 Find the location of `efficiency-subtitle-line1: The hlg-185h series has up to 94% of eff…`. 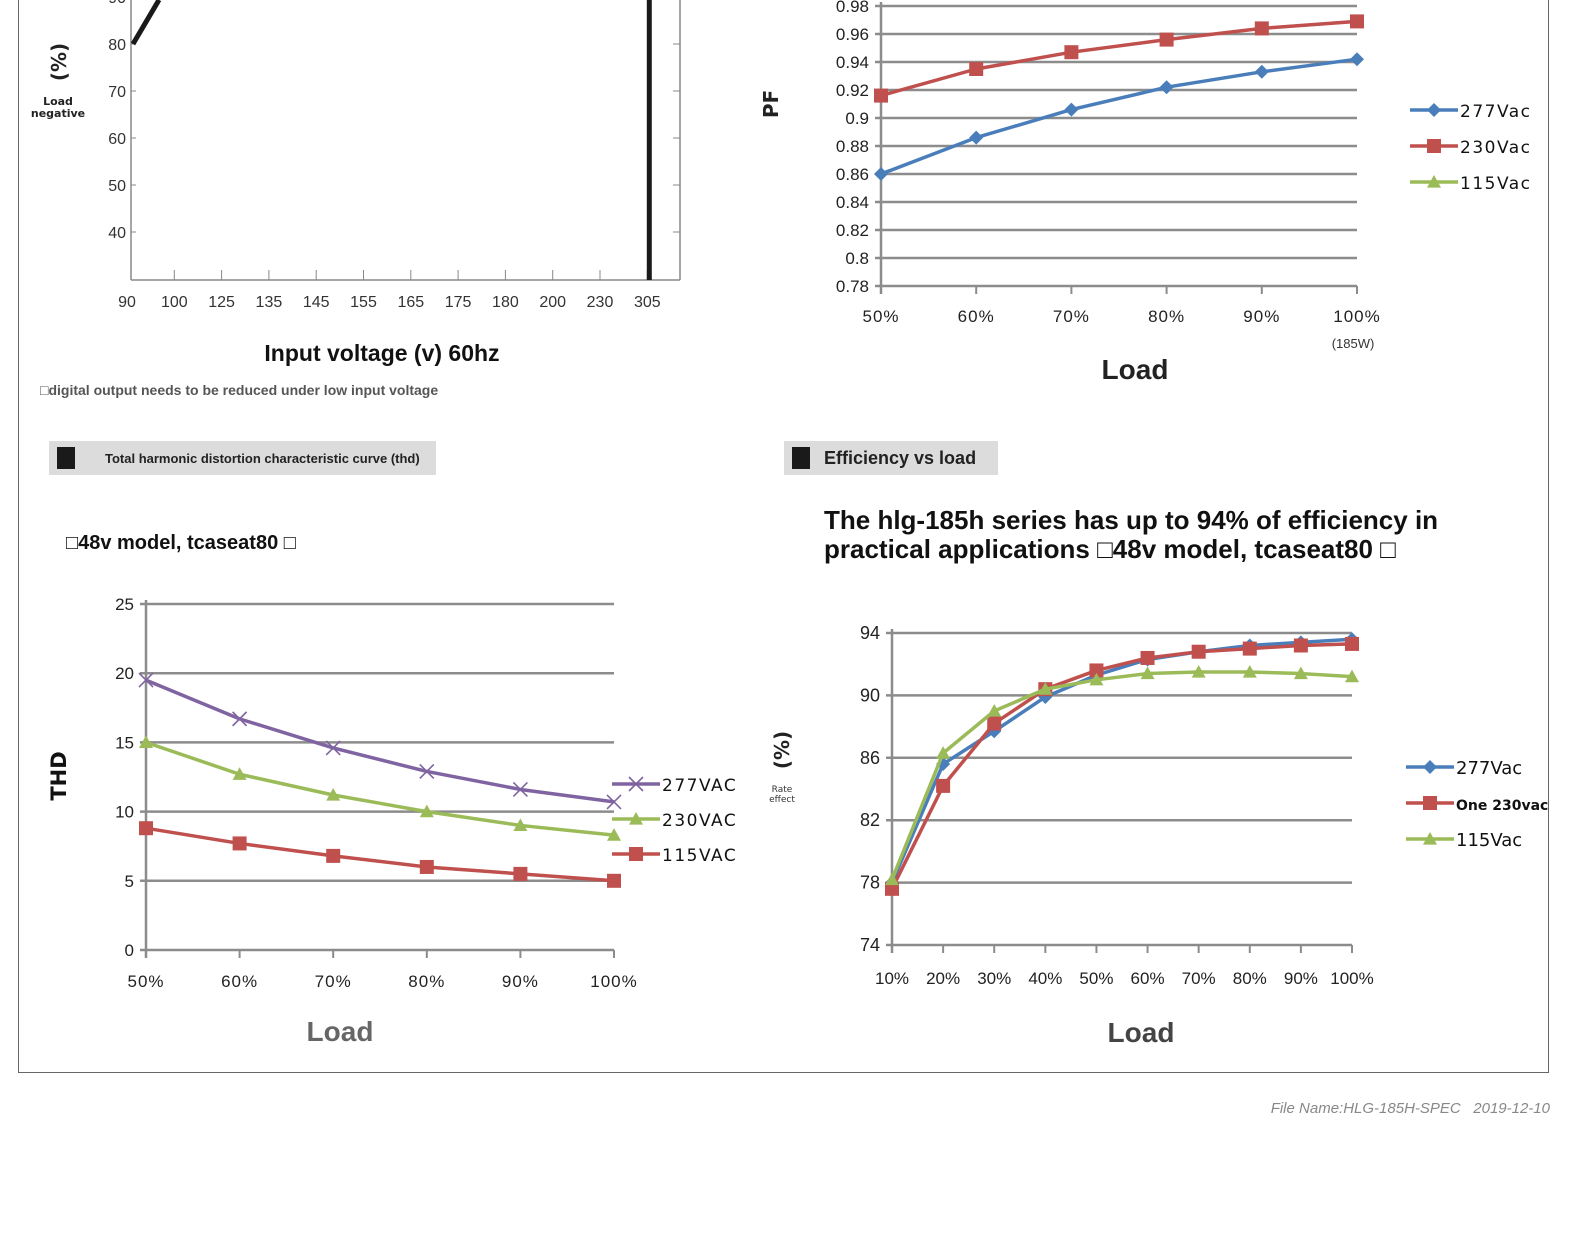

efficiency-subtitle-line1: The hlg-185h series has up to 94% of eff… is located at coordinates (1131, 520).